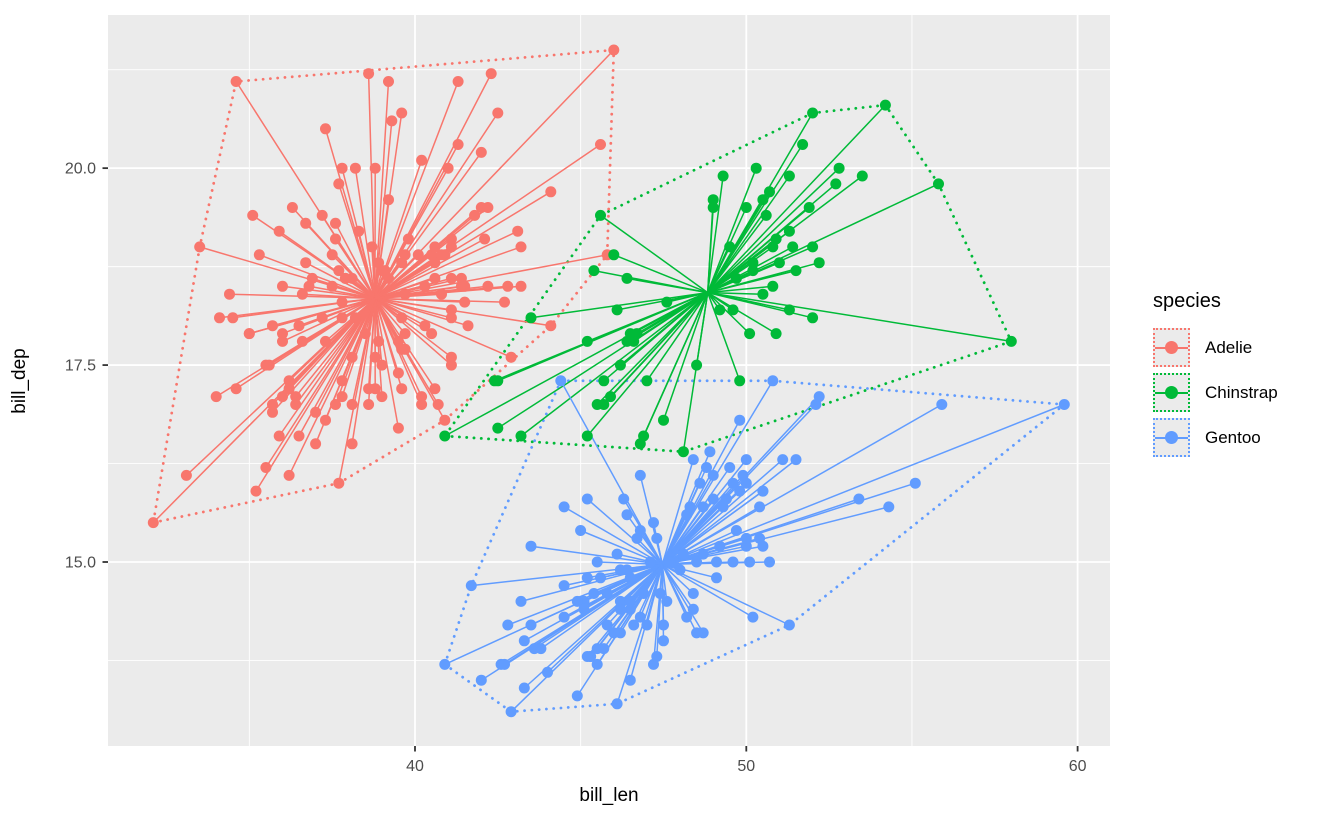 The width and height of the screenshot is (1344, 830). Describe the element at coordinates (1229, 347) in the screenshot. I see `legend-label: Adelie` at that location.